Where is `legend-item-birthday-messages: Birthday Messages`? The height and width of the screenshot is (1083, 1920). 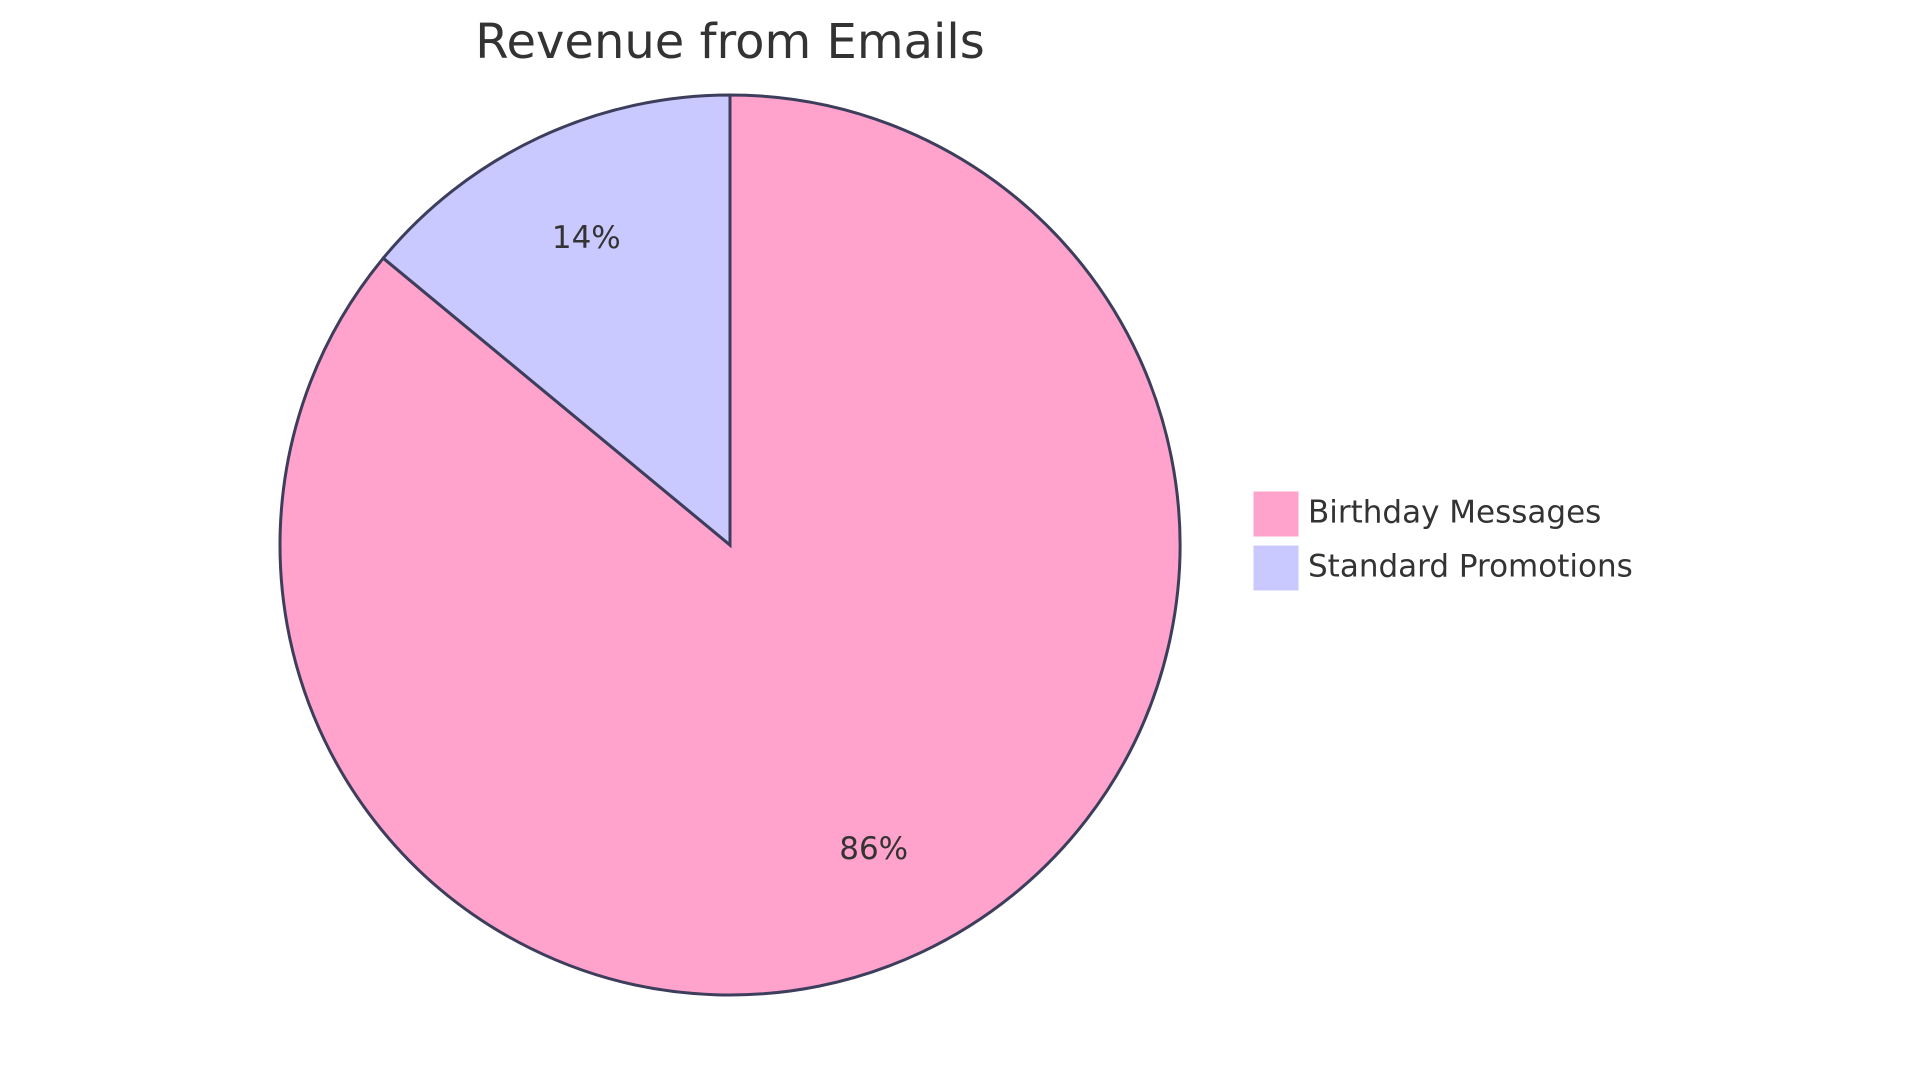 legend-item-birthday-messages: Birthday Messages is located at coordinates (1427, 514).